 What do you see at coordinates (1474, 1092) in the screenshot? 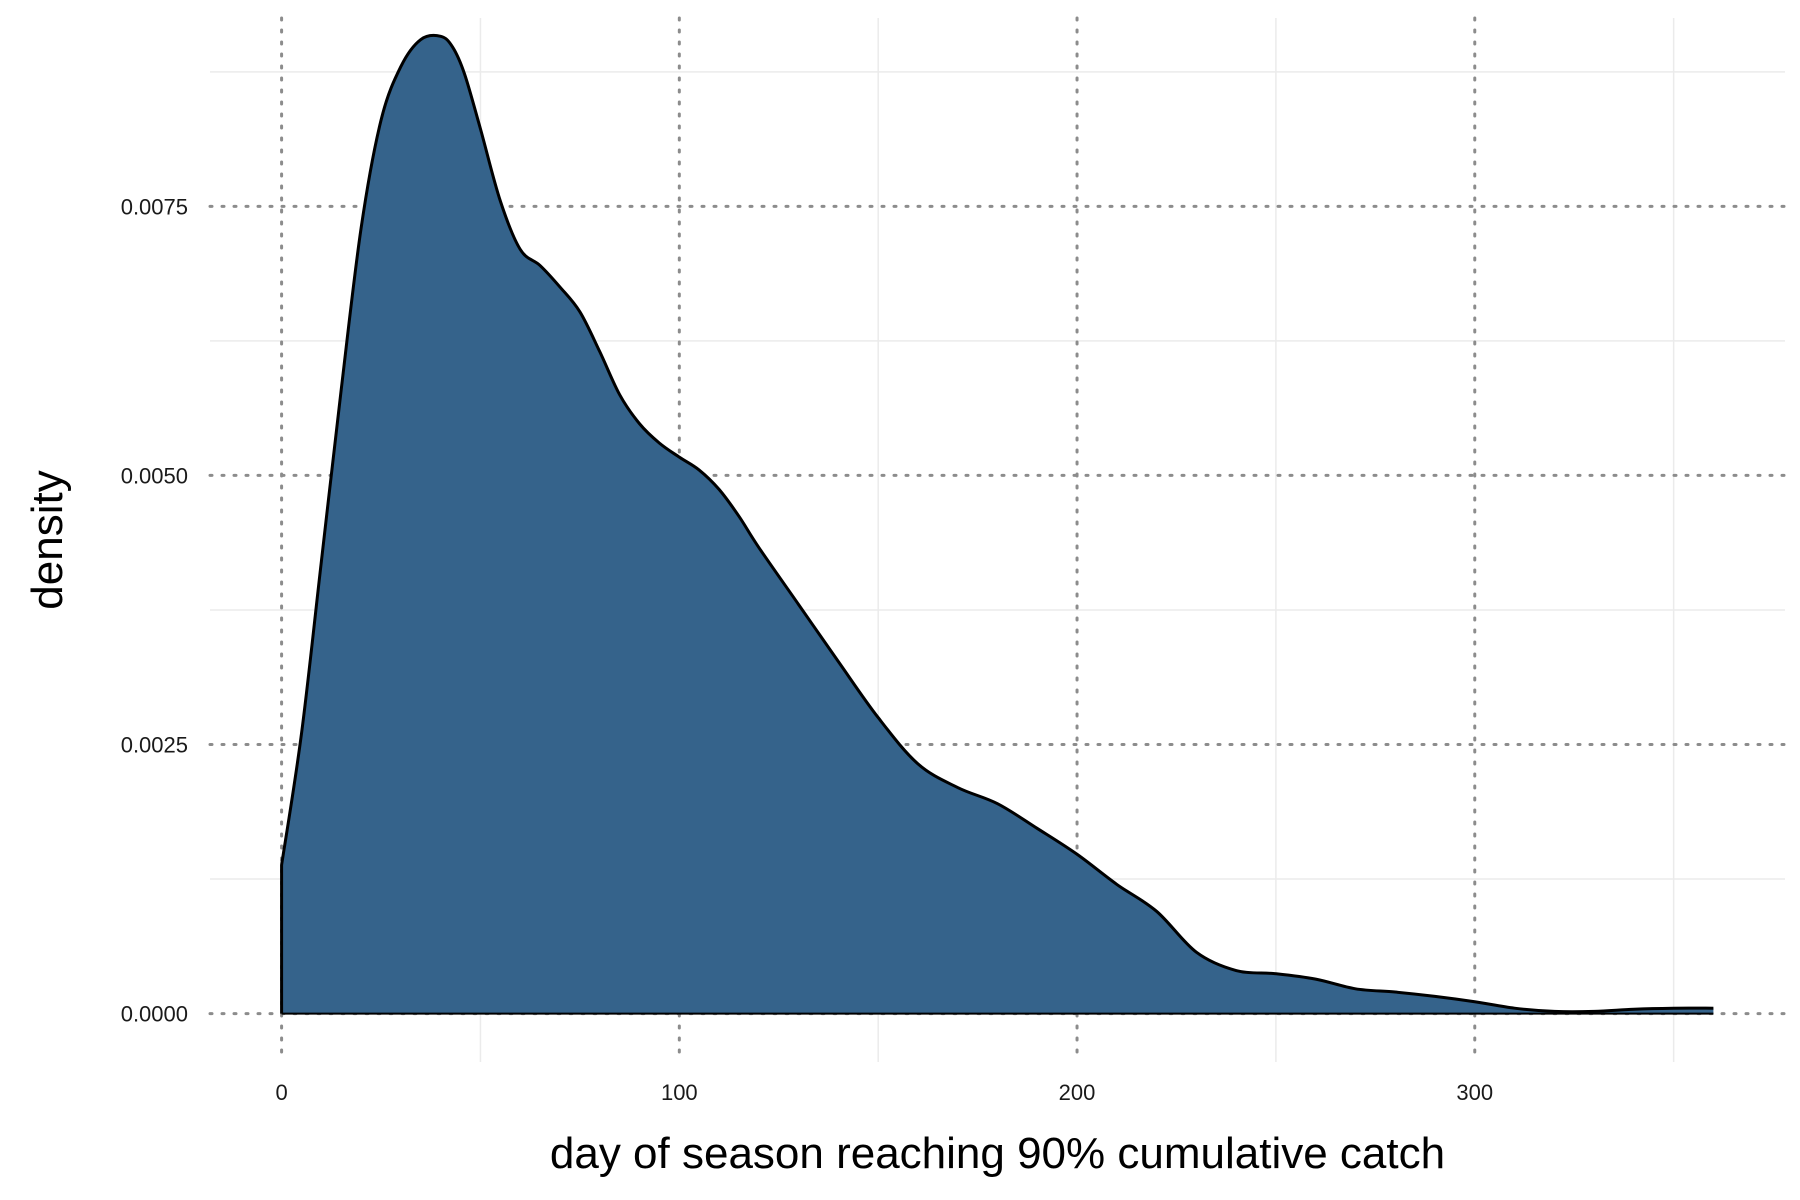
I see `x-tick-label: 300` at bounding box center [1474, 1092].